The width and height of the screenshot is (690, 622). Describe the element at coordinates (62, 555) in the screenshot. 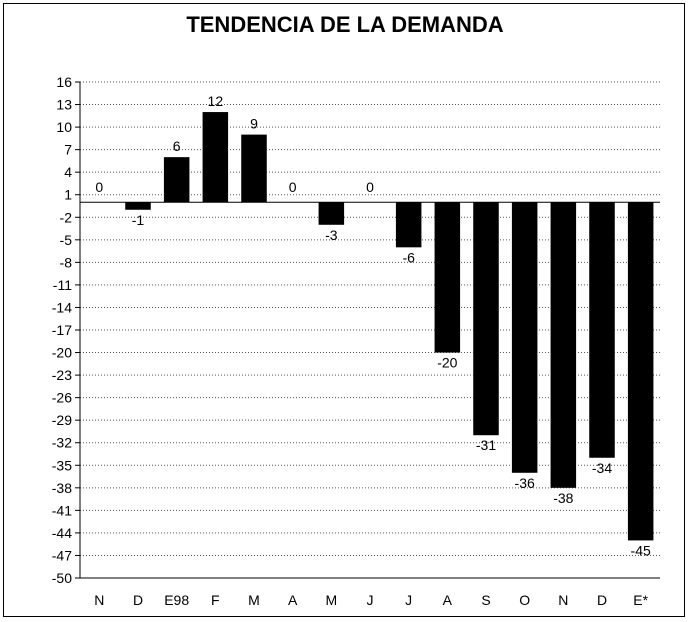

I see `y-tick-label: -47` at that location.